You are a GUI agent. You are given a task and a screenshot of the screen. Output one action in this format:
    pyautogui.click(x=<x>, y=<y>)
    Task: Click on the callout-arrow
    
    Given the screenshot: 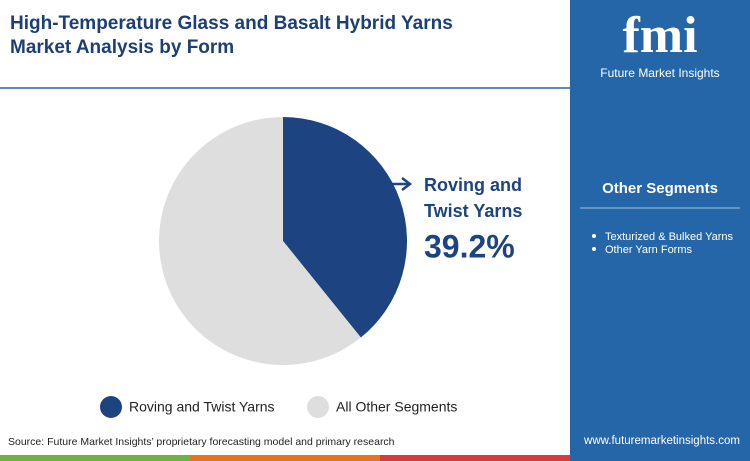 What is the action you would take?
    pyautogui.click(x=402, y=184)
    